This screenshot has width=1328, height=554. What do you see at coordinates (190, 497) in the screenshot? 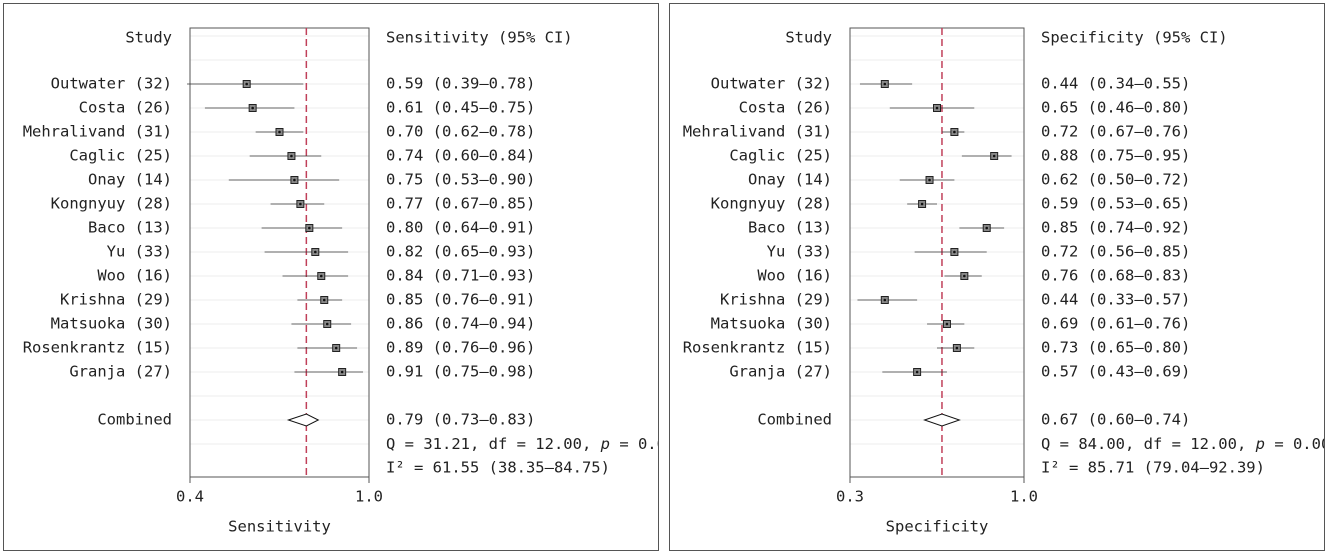
I see `x-tick-label: 0.4` at bounding box center [190, 497].